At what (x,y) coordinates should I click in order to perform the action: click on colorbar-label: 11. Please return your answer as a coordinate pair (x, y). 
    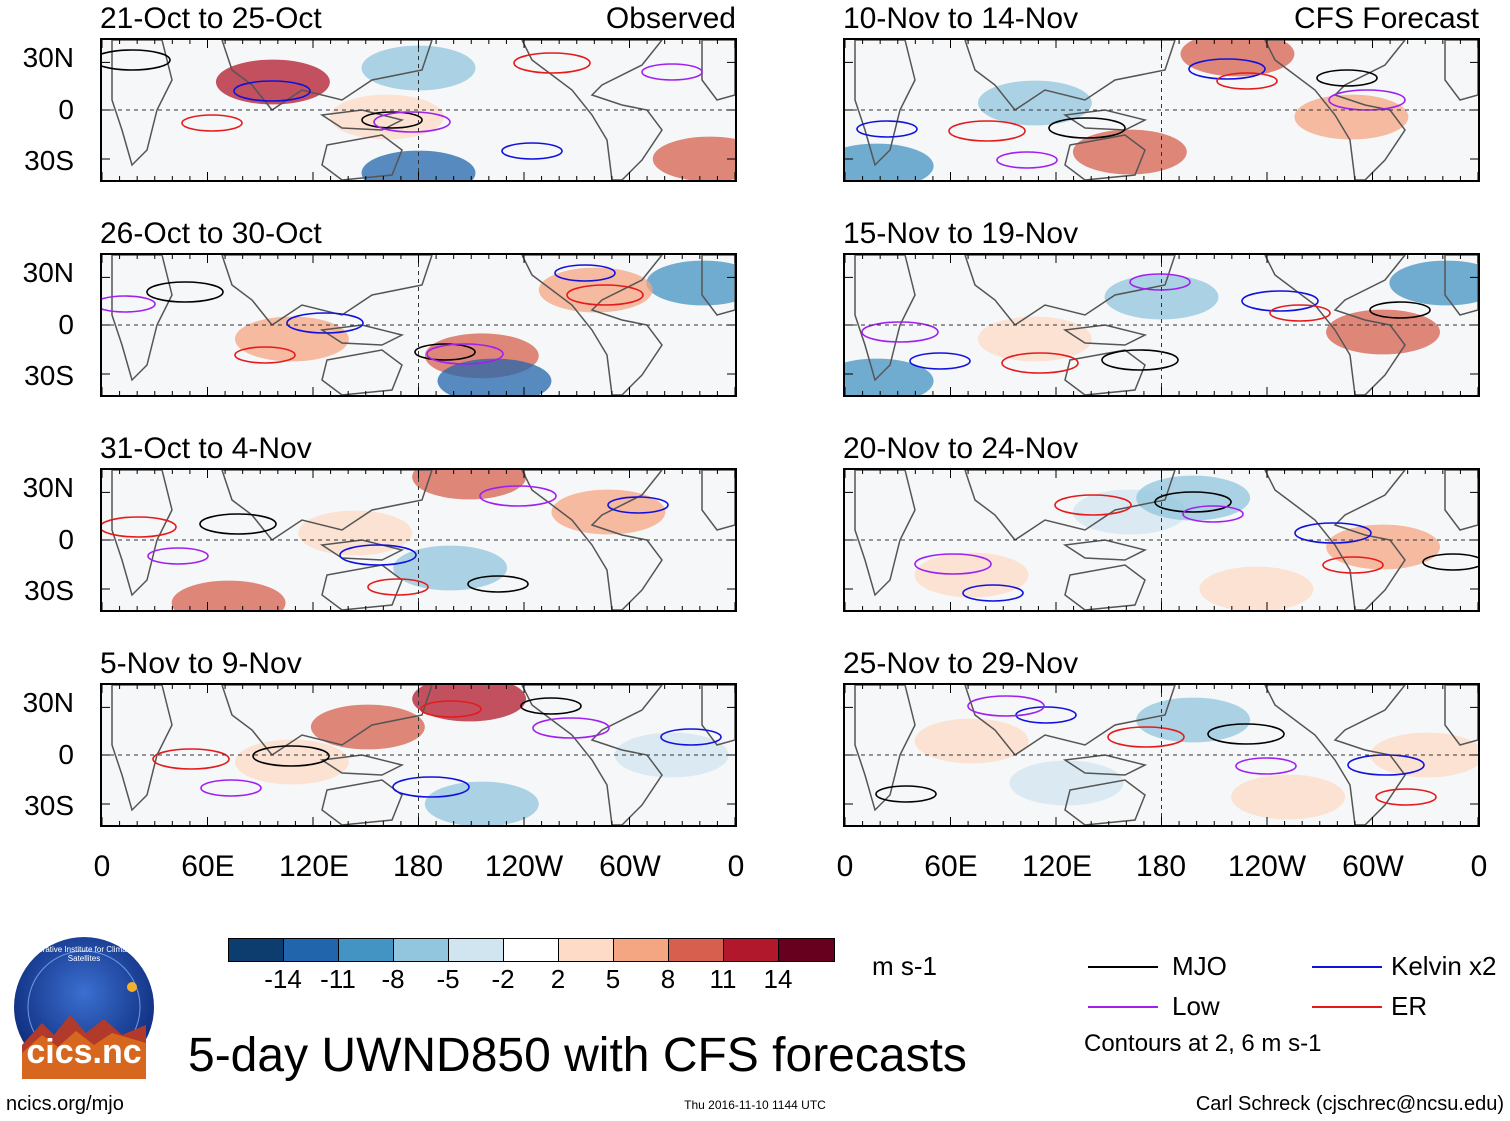
    Looking at the image, I should click on (723, 979).